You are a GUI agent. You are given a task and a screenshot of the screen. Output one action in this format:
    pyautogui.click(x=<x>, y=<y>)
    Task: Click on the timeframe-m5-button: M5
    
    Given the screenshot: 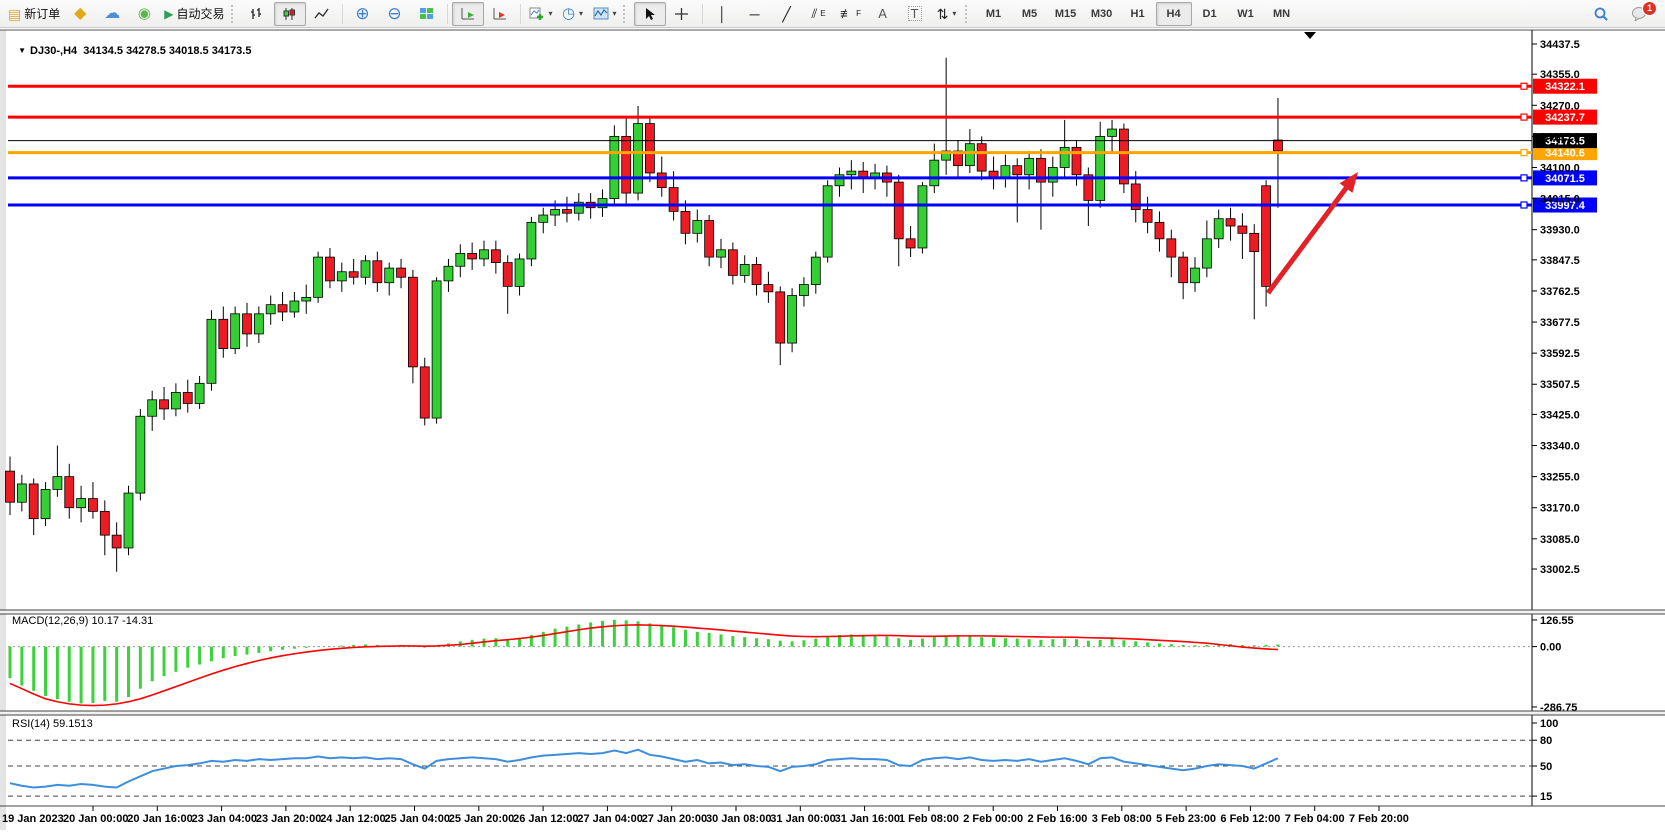 What is the action you would take?
    pyautogui.click(x=1029, y=13)
    